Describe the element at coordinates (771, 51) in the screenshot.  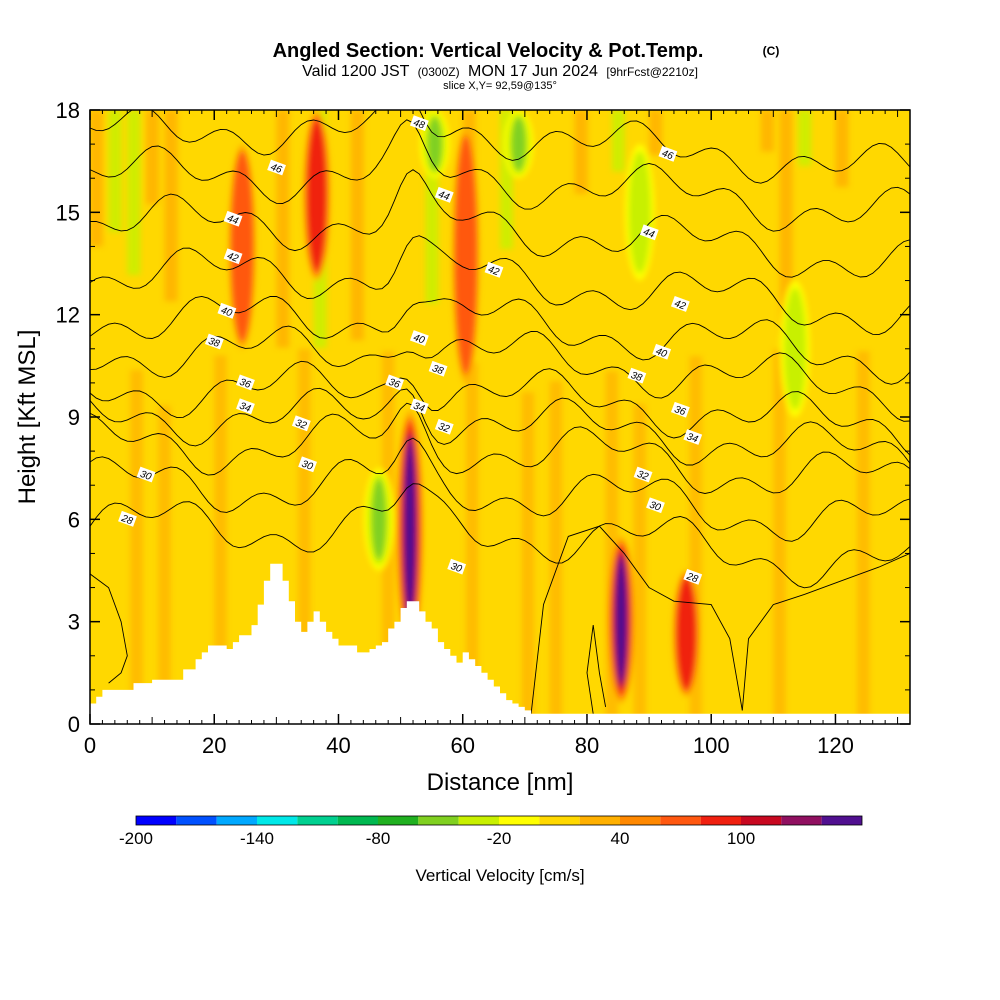
I see `copyright-mark: (C)` at that location.